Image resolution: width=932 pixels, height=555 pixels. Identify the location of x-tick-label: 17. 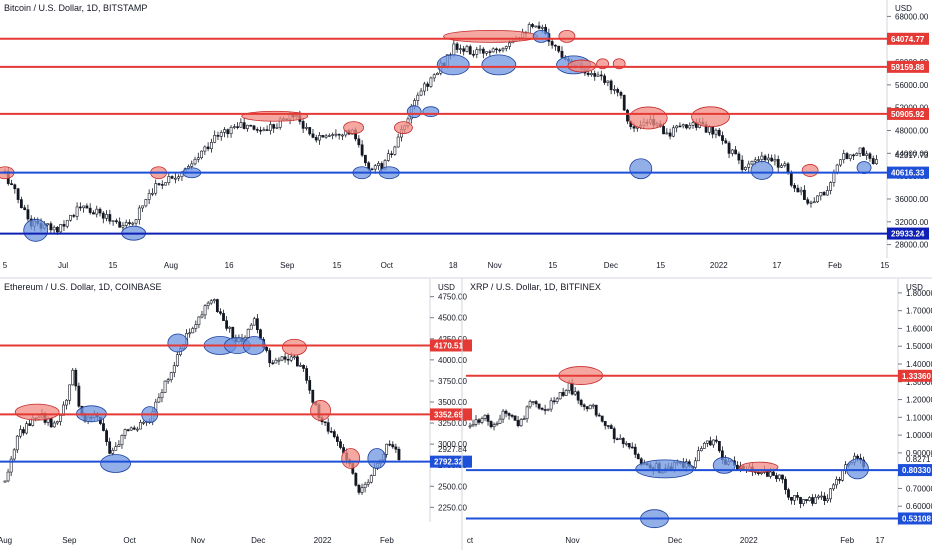
(880, 540).